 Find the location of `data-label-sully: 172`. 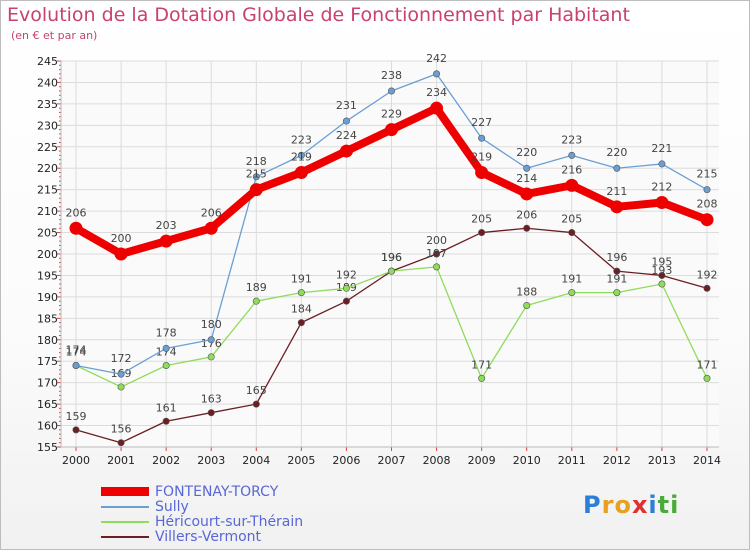

data-label-sully: 172 is located at coordinates (121, 358).